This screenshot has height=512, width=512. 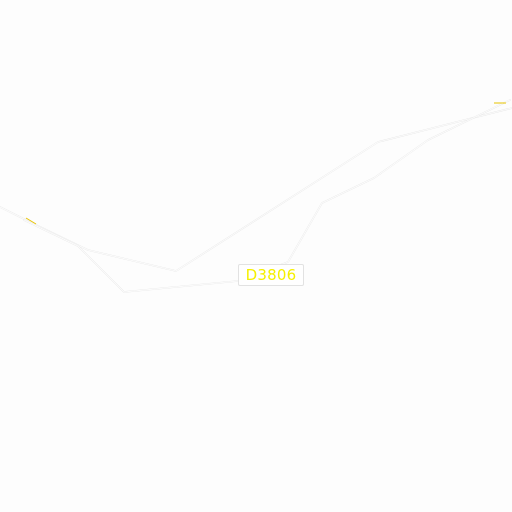 I want to click on road-label: D3806, so click(x=271, y=275).